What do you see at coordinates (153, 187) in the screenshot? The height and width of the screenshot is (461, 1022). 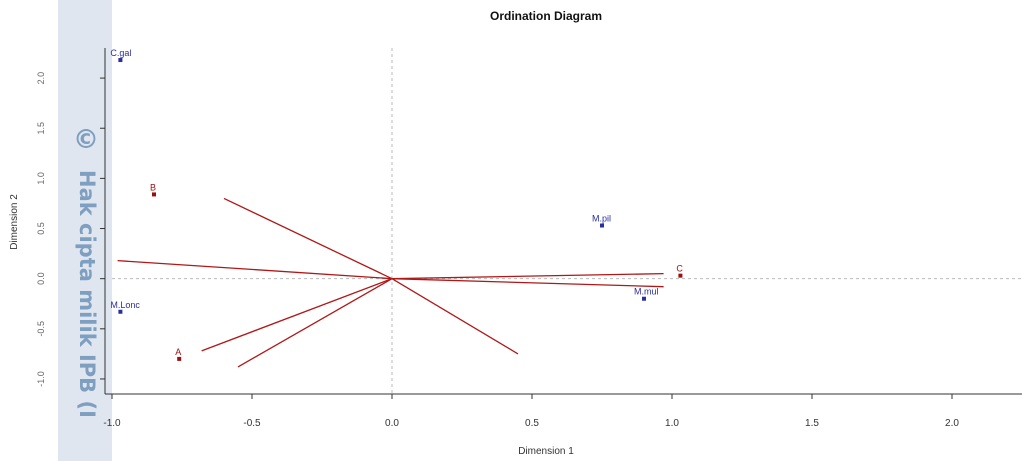 I see `group-label: B` at bounding box center [153, 187].